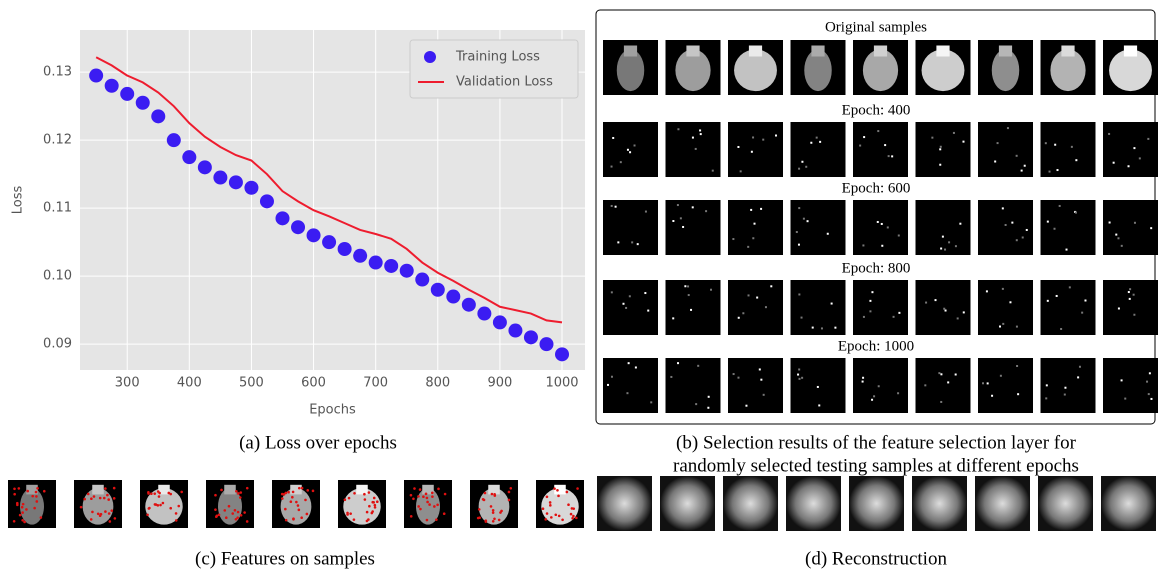 The width and height of the screenshot is (1161, 584). What do you see at coordinates (57, 208) in the screenshot?
I see `y-tick-label: 0.11` at bounding box center [57, 208].